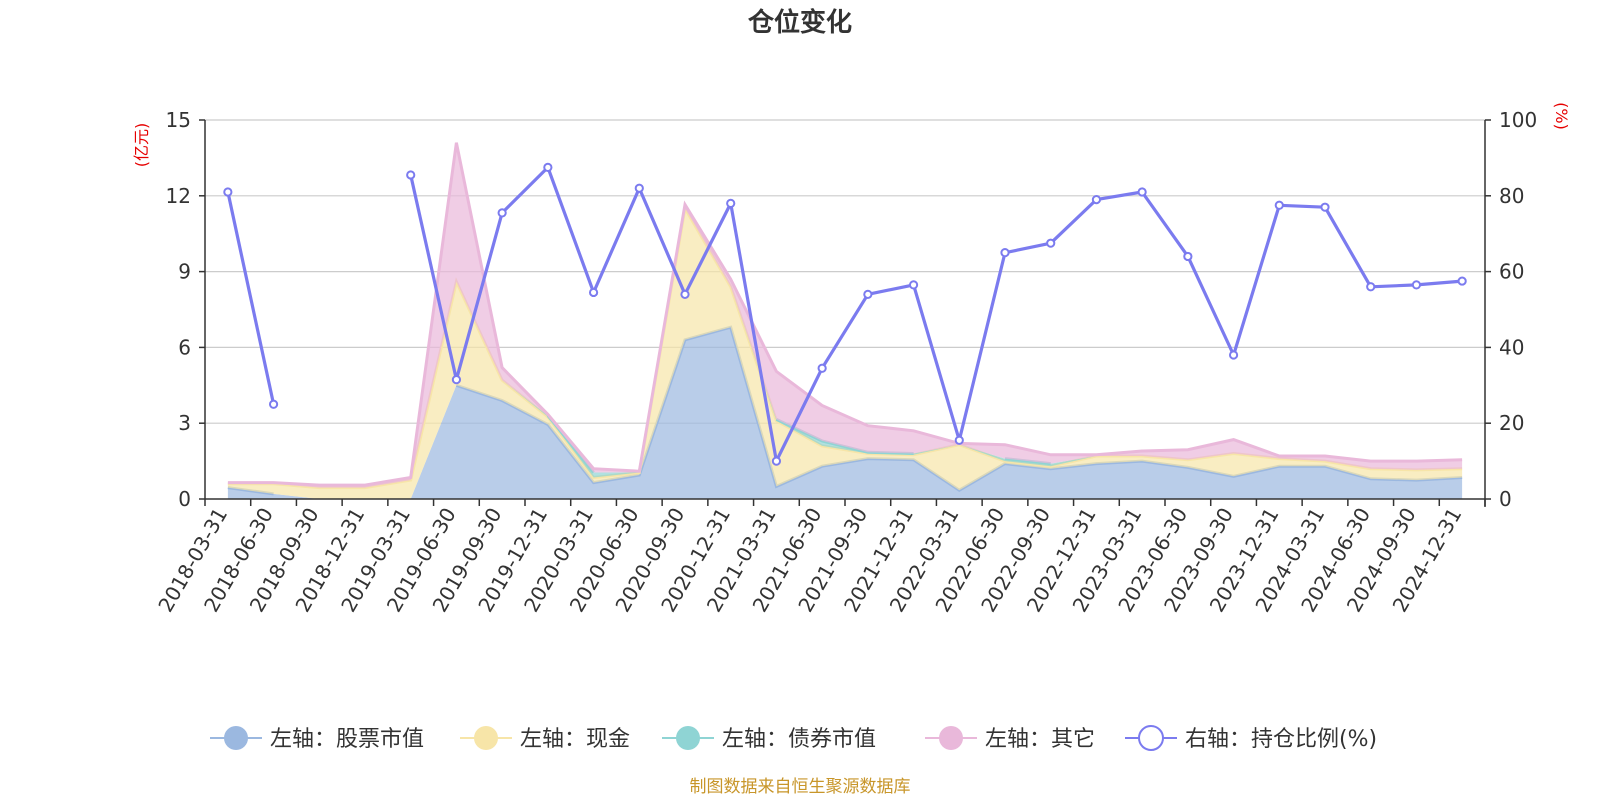 The width and height of the screenshot is (1600, 800). I want to click on left-axis-unit: (亿元), so click(141, 145).